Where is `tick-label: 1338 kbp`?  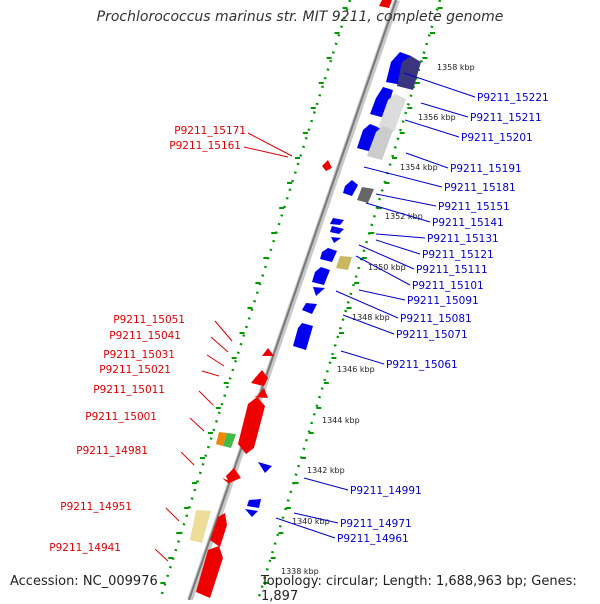
tick-label: 1338 kbp is located at coordinates (300, 571).